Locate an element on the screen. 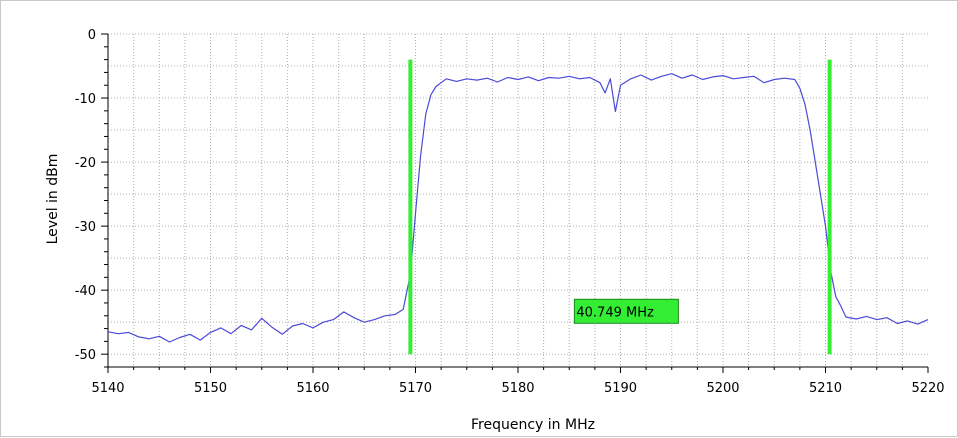  y-tick-label: 0 is located at coordinates (92, 35).